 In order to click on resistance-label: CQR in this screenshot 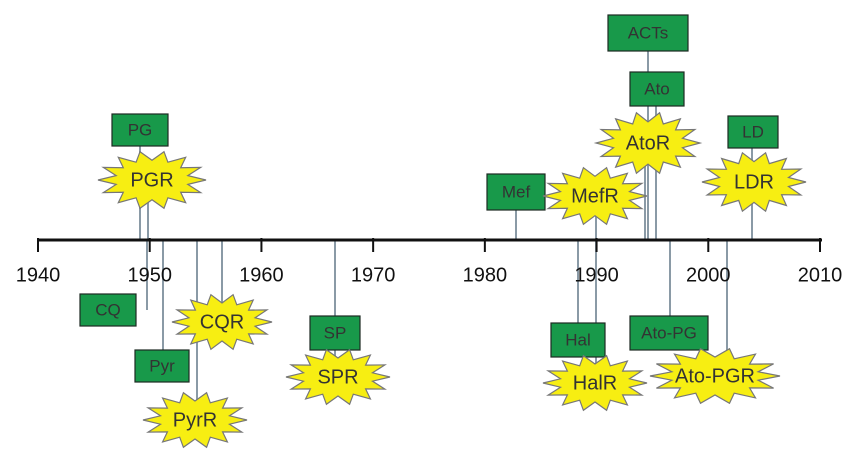, I will do `click(222, 322)`.